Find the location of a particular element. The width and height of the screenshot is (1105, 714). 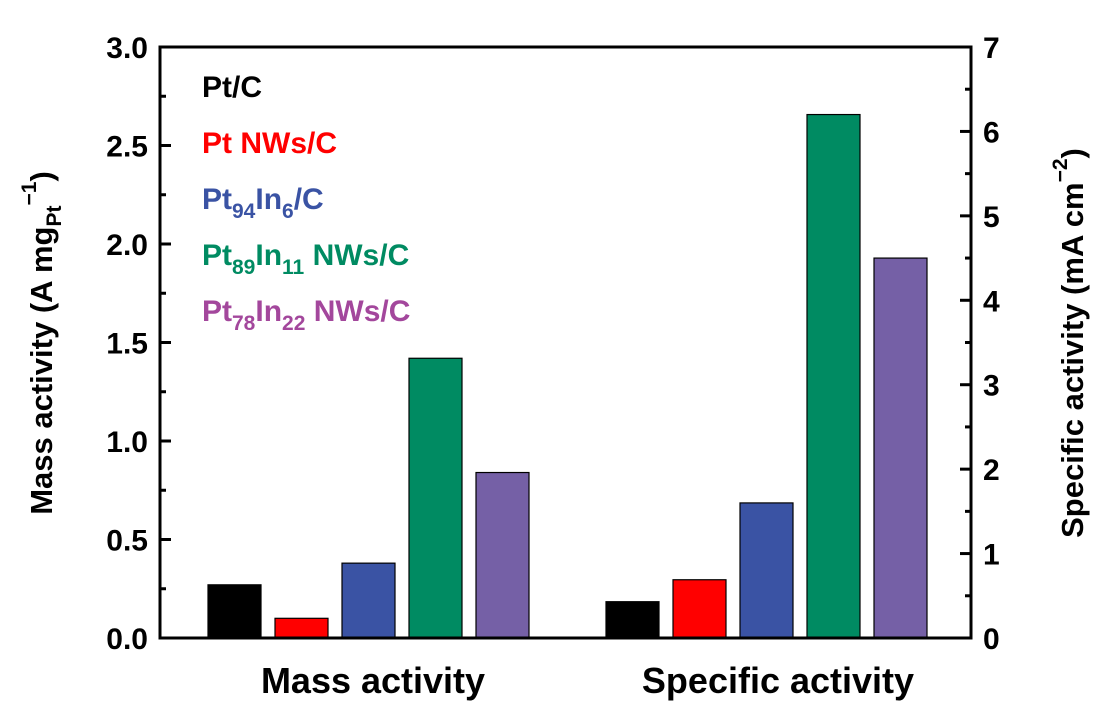

category-label: Mass activity is located at coordinates (373, 680).